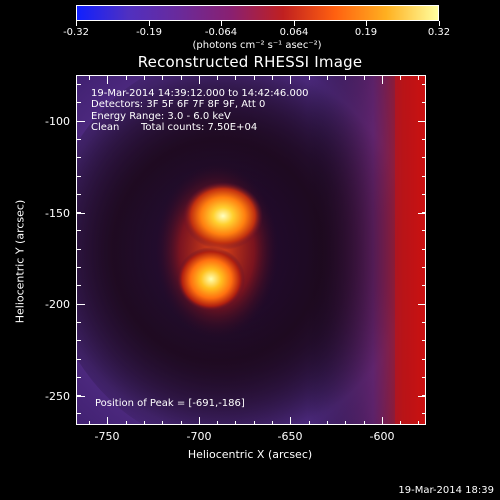  I want to click on total-counts-text: Total counts: 7.50E+04, so click(199, 127).